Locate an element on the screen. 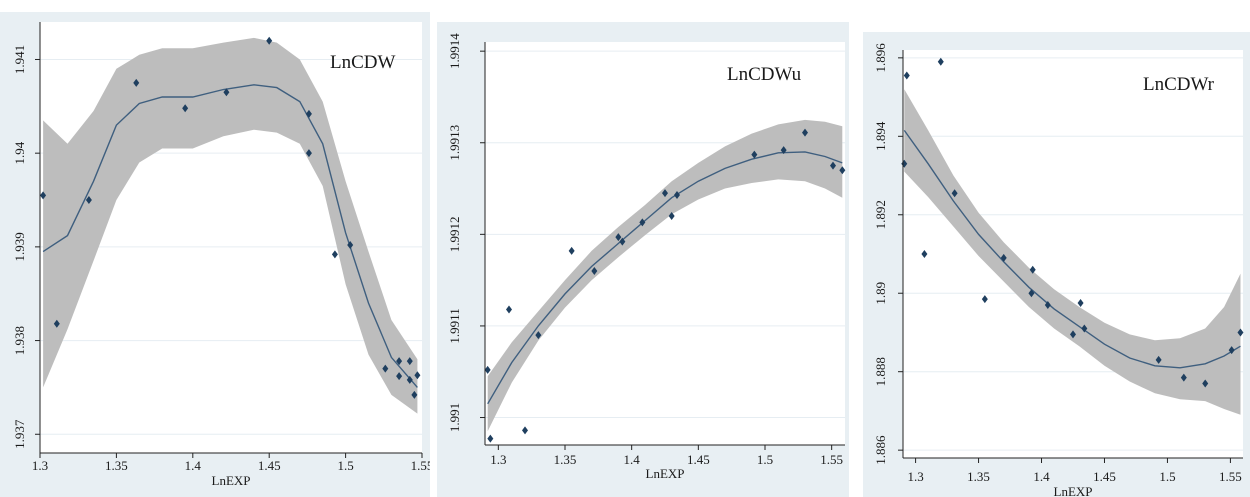 This screenshot has width=1250, height=497. y-tick-label: 1.9912 is located at coordinates (454, 234).